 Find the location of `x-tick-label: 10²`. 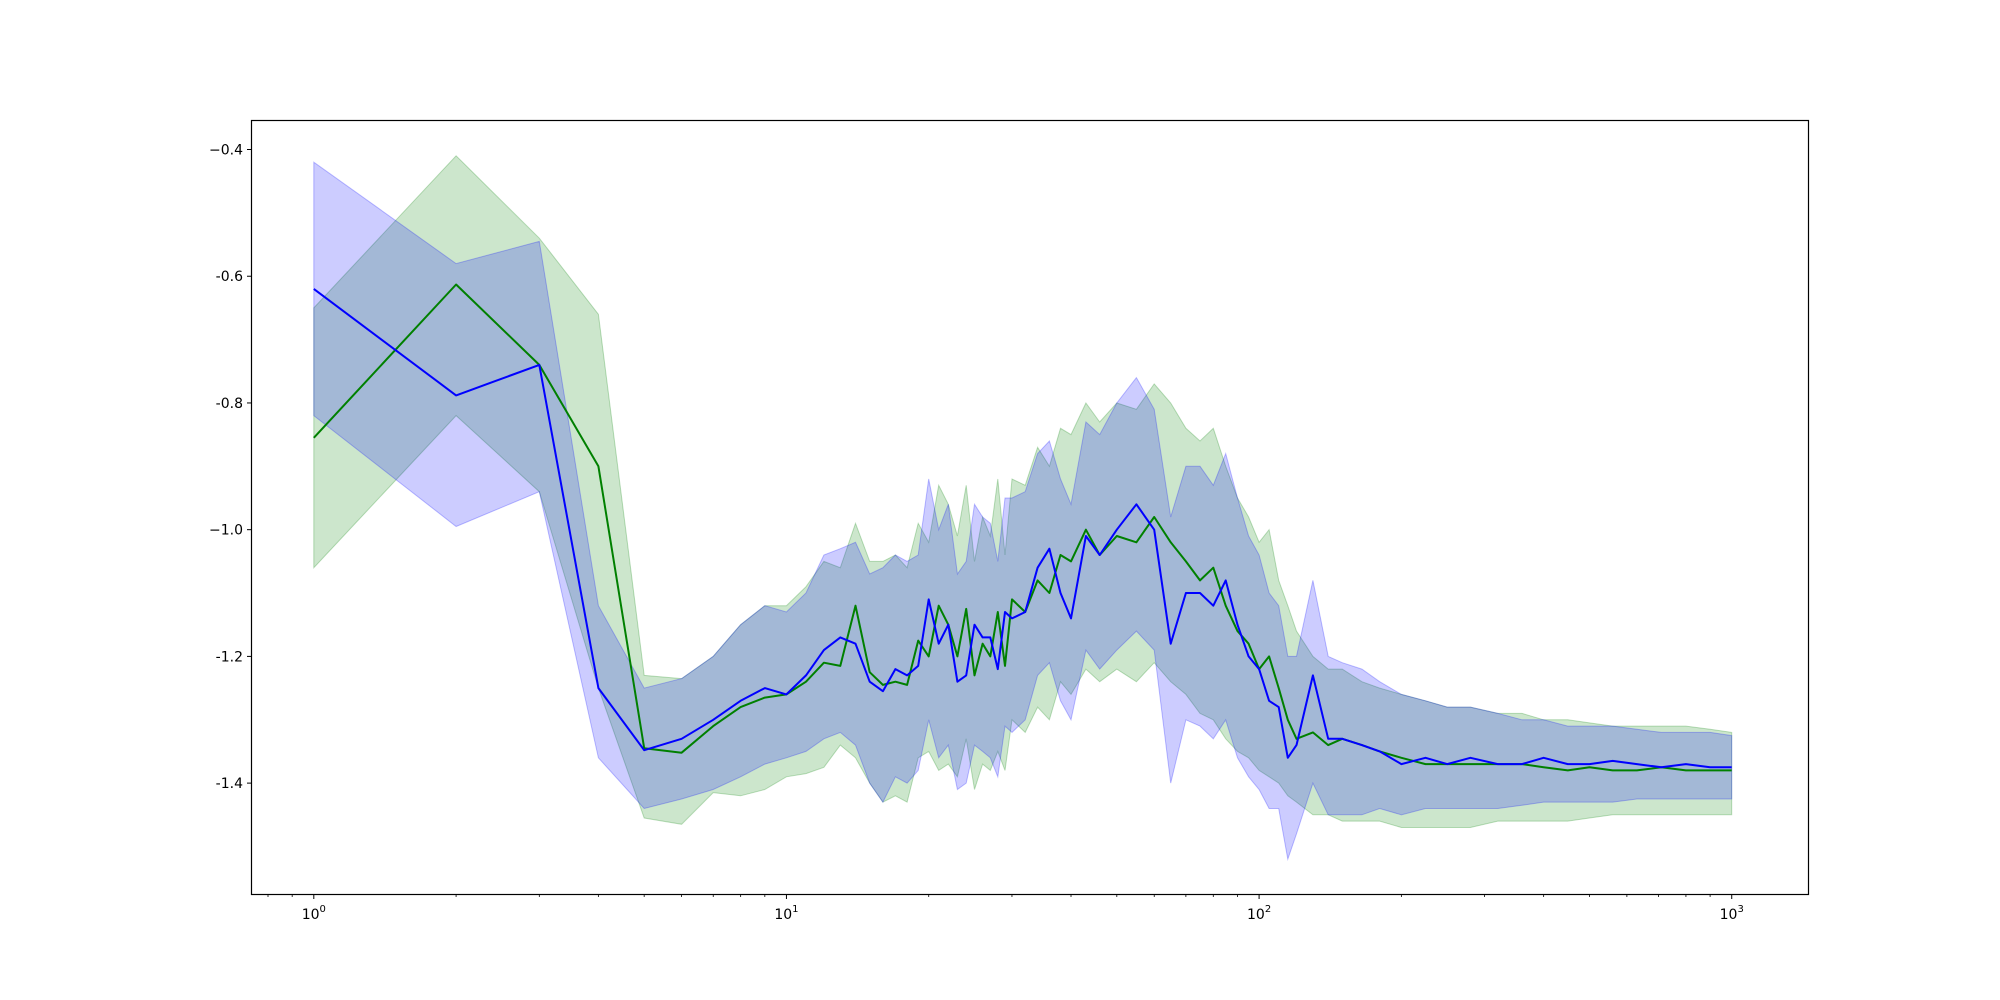

x-tick-label: 10² is located at coordinates (1259, 913).